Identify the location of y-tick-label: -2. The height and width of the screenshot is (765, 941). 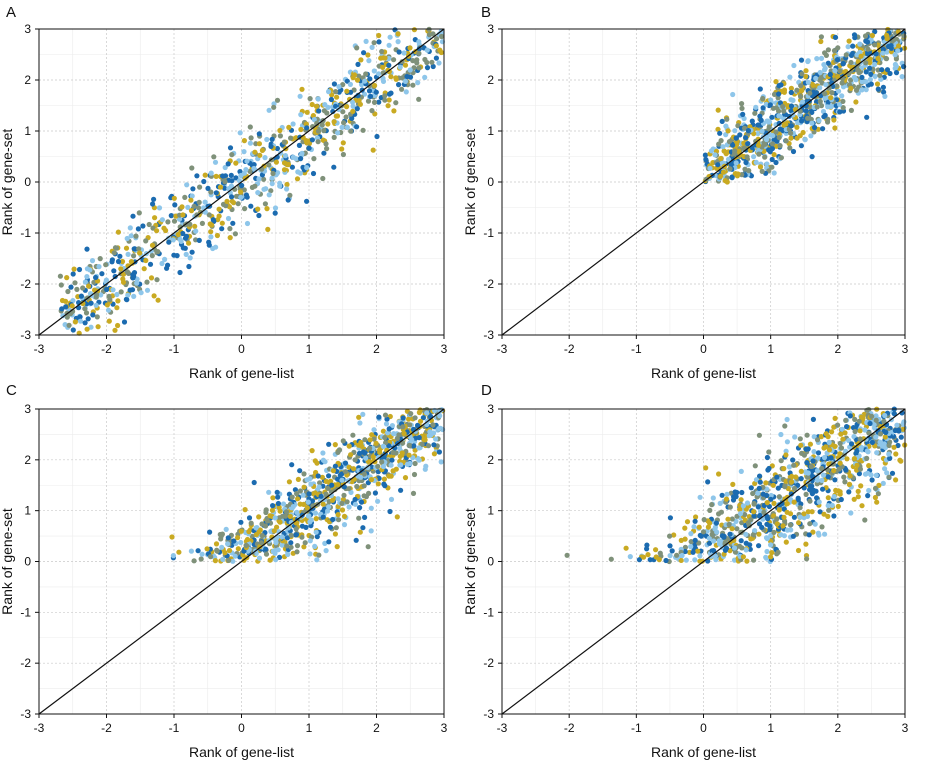
(488, 284).